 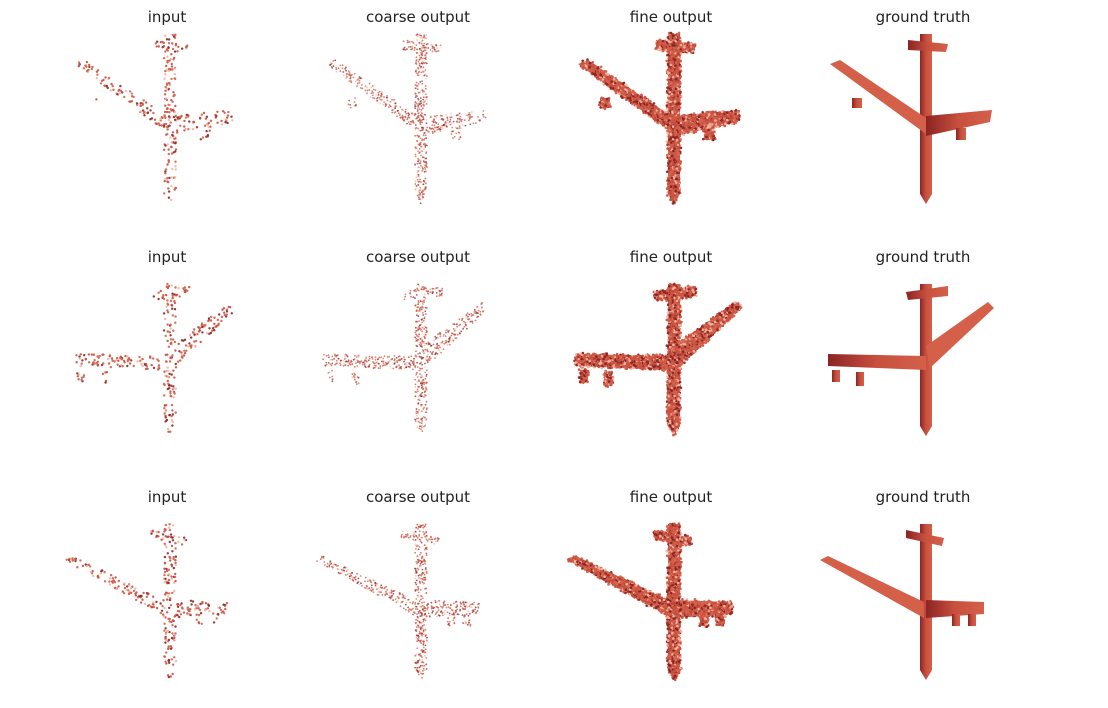 I want to click on panel-r1-fine: fine output, so click(x=671, y=118).